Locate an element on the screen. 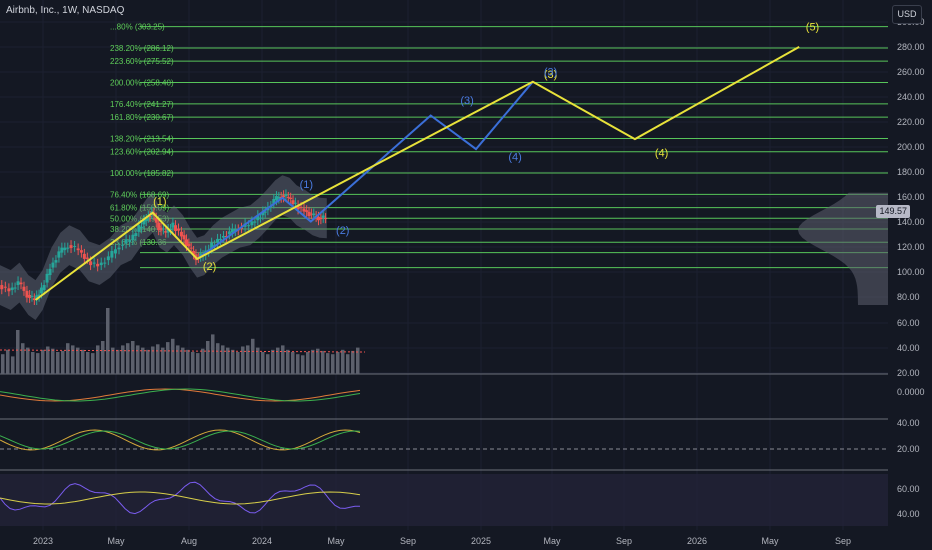 The width and height of the screenshot is (932, 550). fib-label-7: 123.60% (202.94) is located at coordinates (142, 152).